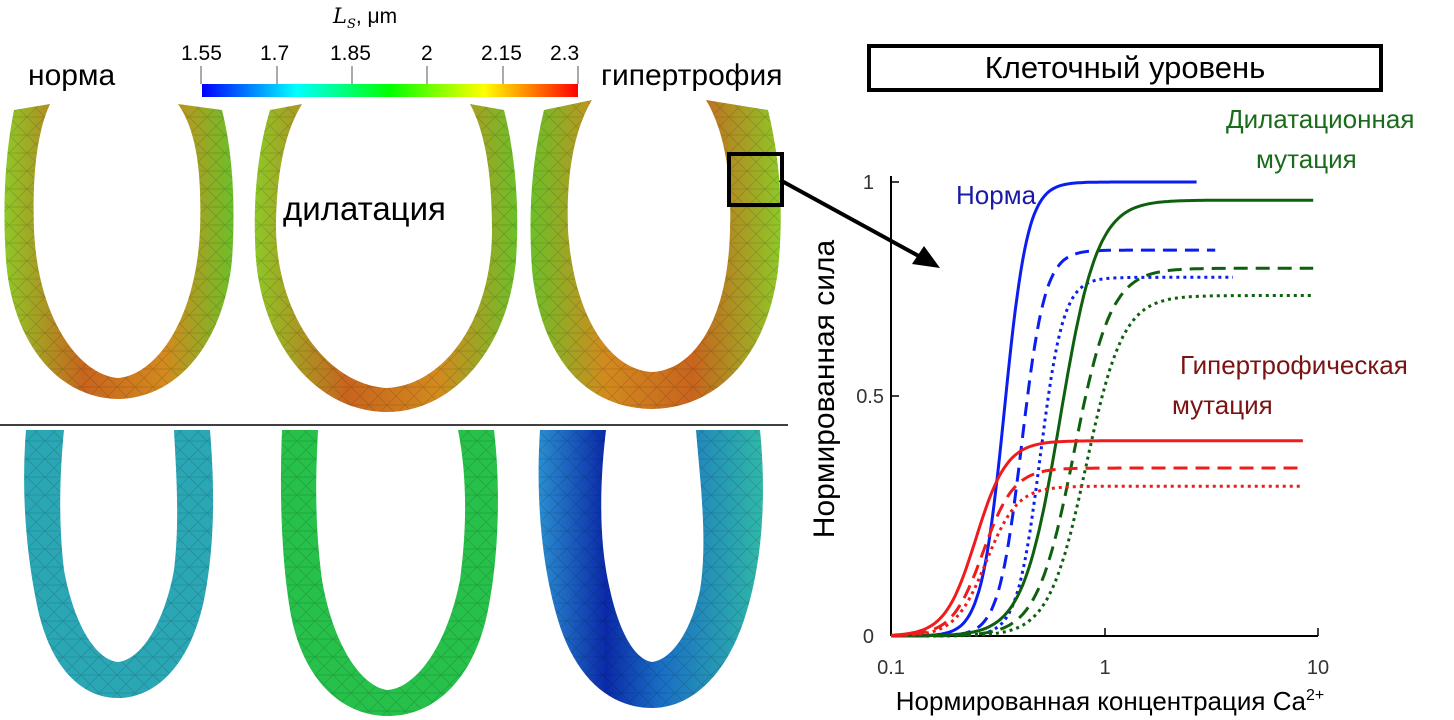 The width and height of the screenshot is (1454, 720). Describe the element at coordinates (870, 397) in the screenshot. I see `y-tick-label: 0.5` at that location.